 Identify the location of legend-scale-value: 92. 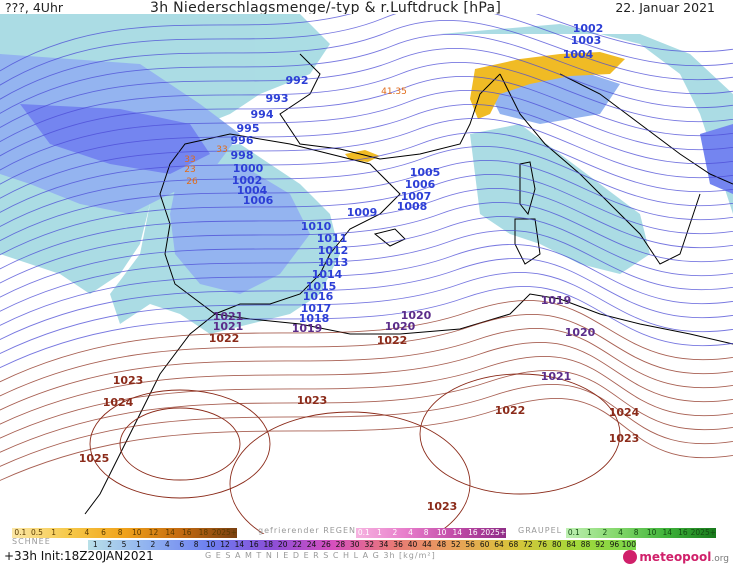
(600, 544).